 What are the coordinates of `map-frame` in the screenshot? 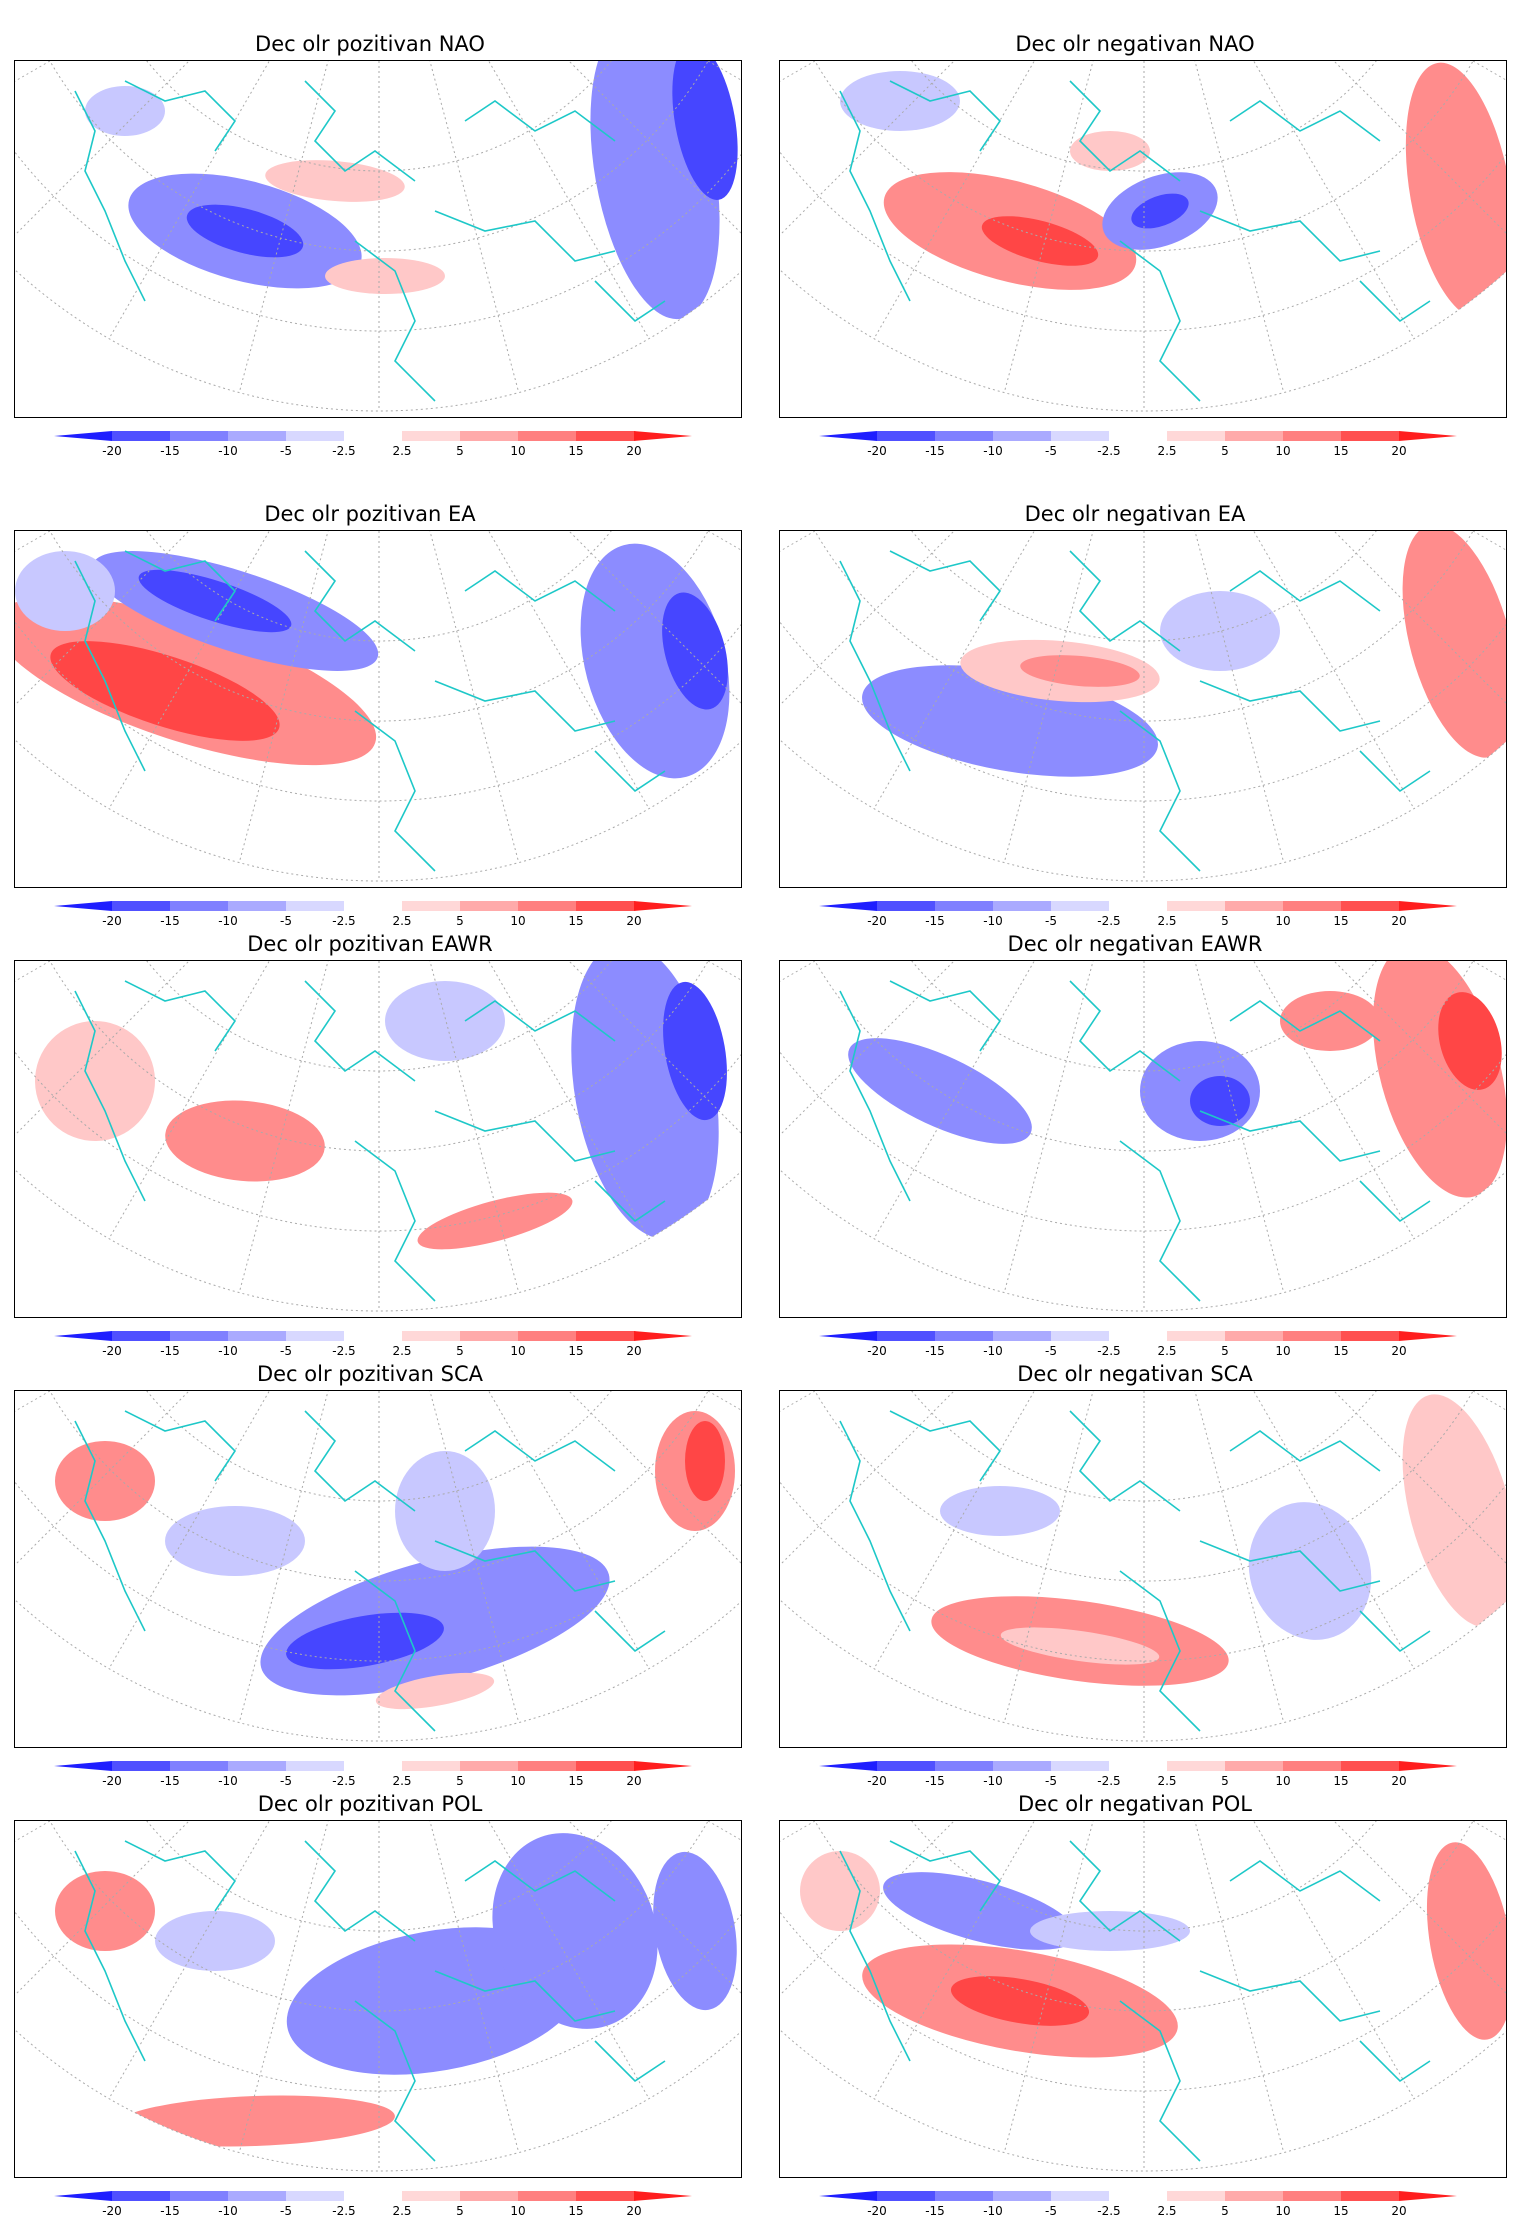 It's located at (1143, 709).